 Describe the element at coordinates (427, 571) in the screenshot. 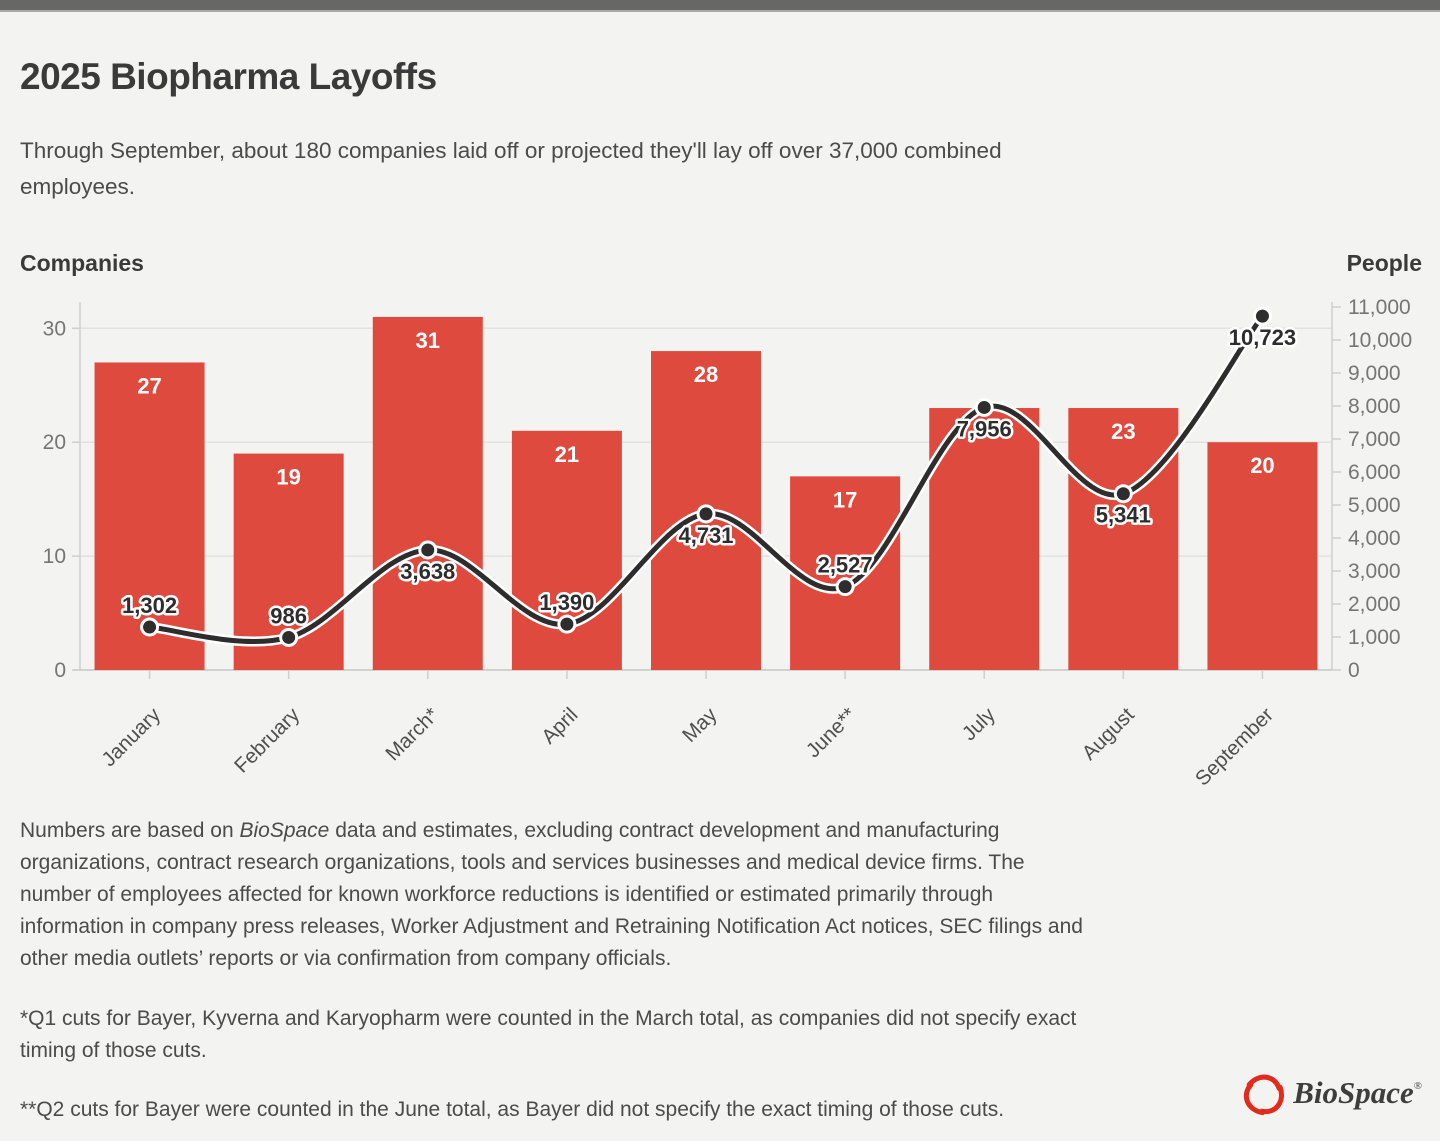

I see `line-value-label-march: 3,638` at that location.